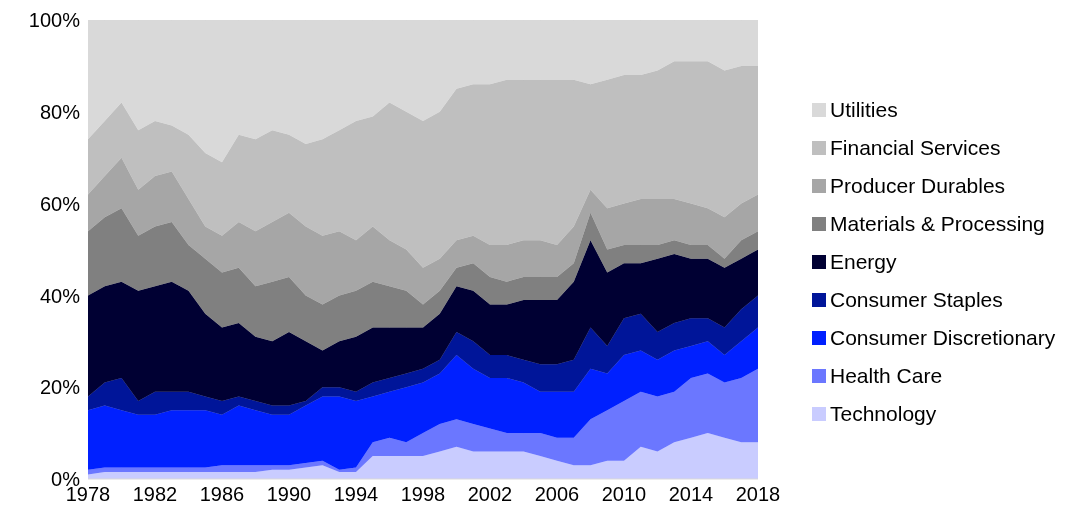 The image size is (1086, 523). What do you see at coordinates (691, 494) in the screenshot?
I see `x-tick-label: 2014` at bounding box center [691, 494].